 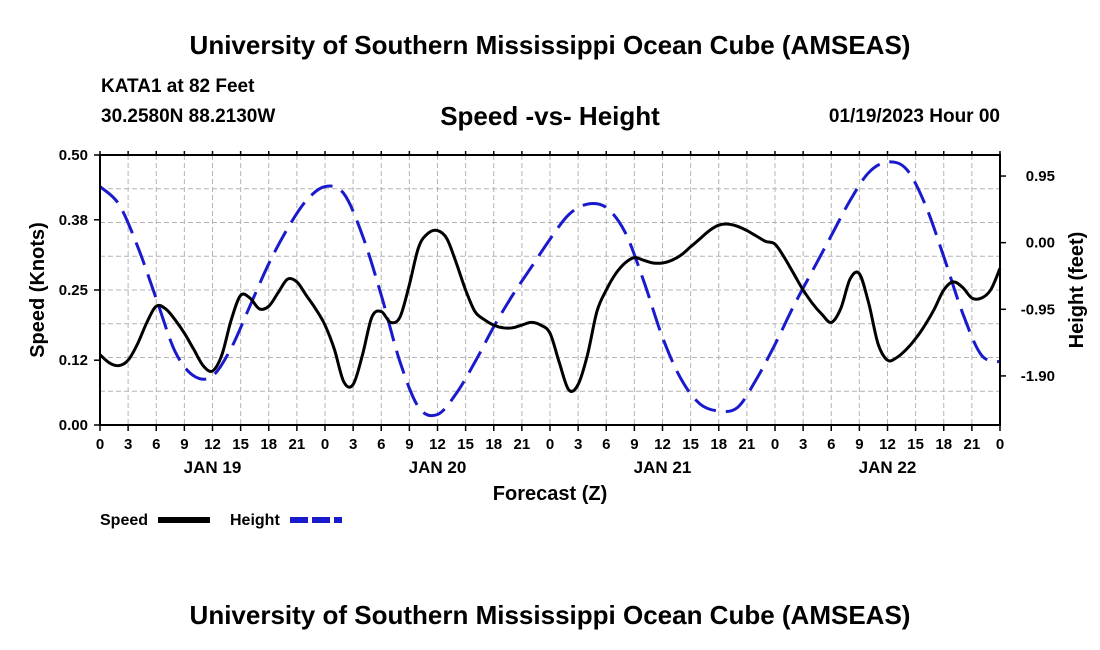 What do you see at coordinates (38, 290) in the screenshot?
I see `y-axis-label: Speed (Knots)` at bounding box center [38, 290].